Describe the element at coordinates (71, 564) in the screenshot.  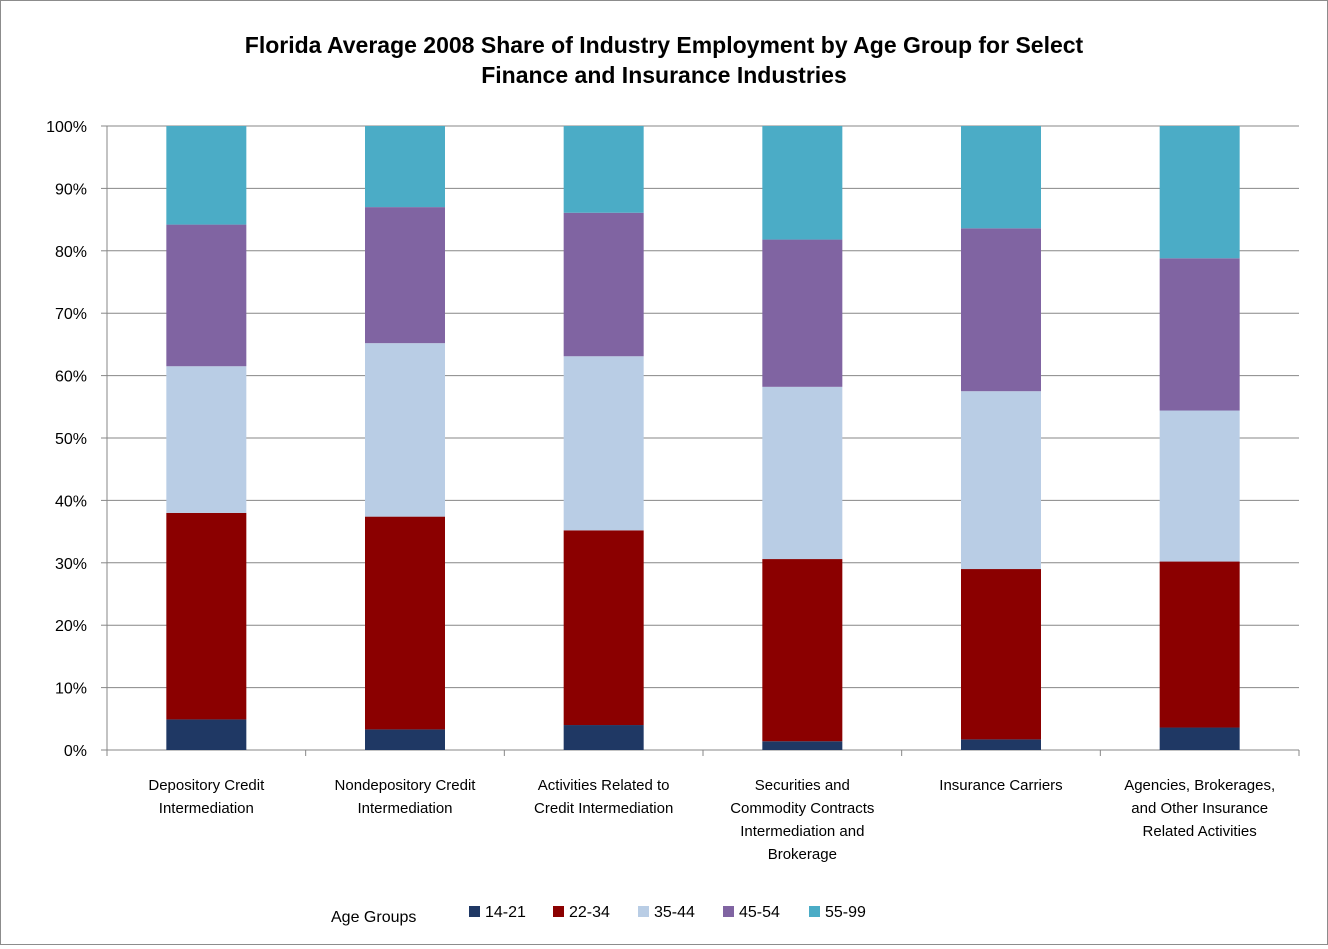
I see `y-tick-label: 30%` at that location.